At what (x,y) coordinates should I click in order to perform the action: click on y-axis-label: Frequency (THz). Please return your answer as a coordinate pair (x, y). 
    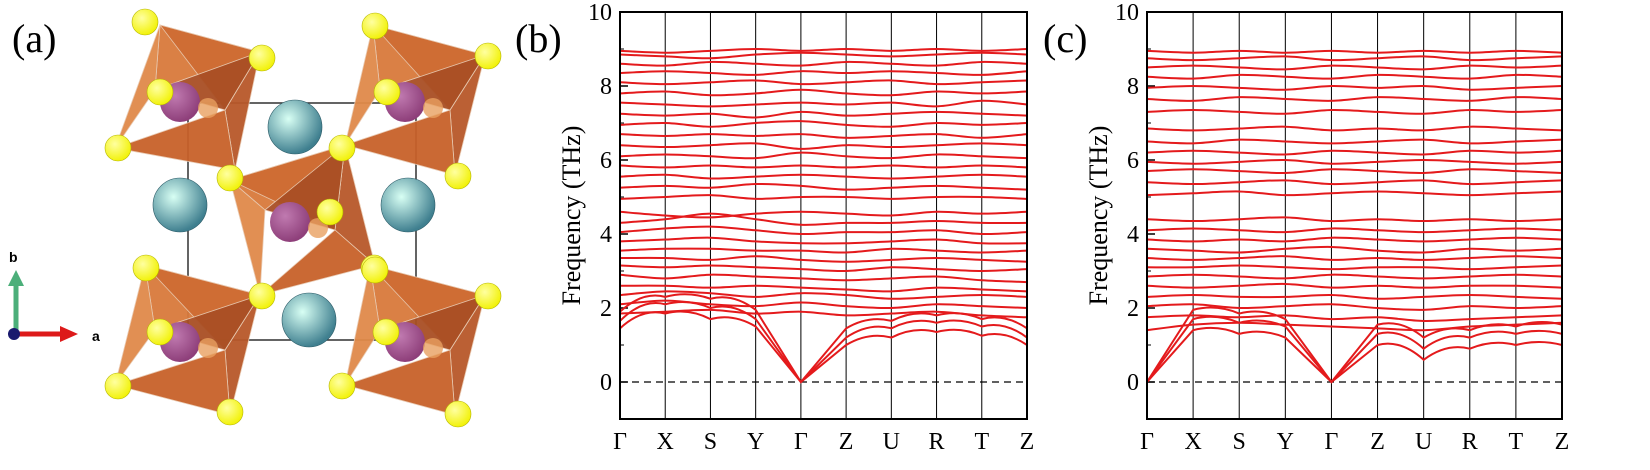
    Looking at the image, I should click on (571, 216).